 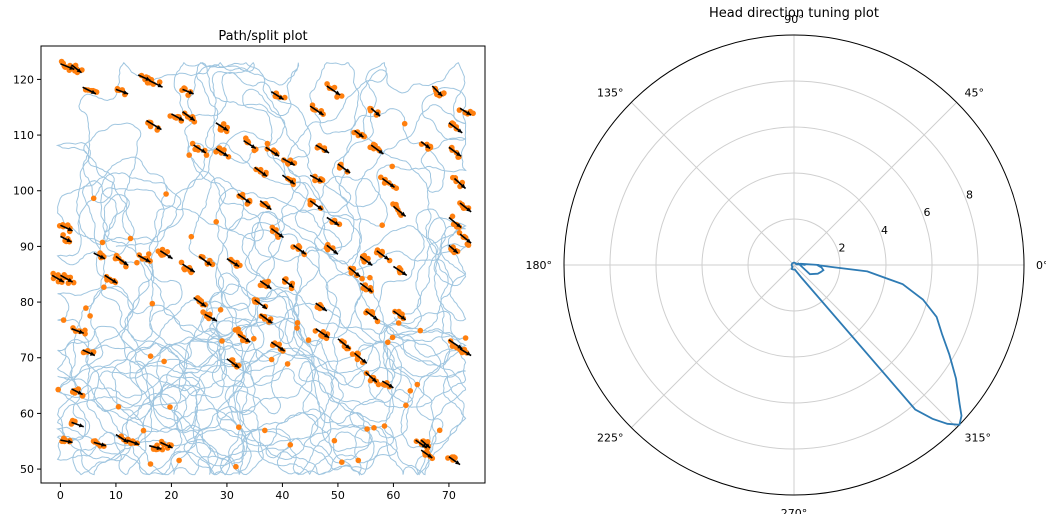 I want to click on x-tick-label: 10, so click(x=116, y=495).